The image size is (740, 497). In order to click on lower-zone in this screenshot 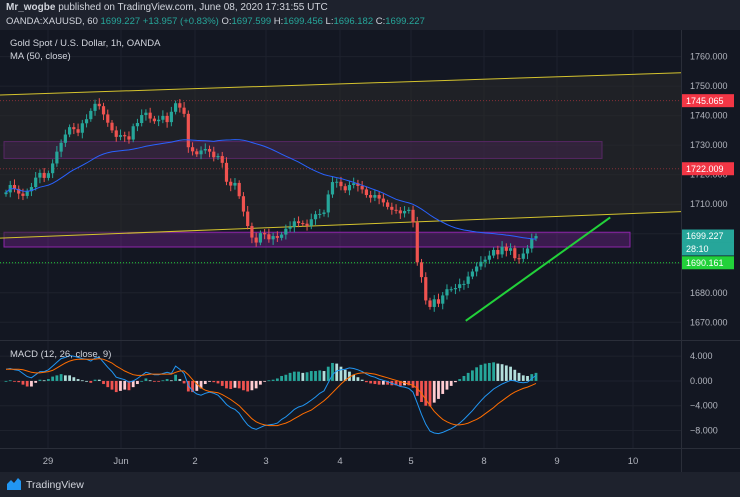, I will do `click(317, 239)`.